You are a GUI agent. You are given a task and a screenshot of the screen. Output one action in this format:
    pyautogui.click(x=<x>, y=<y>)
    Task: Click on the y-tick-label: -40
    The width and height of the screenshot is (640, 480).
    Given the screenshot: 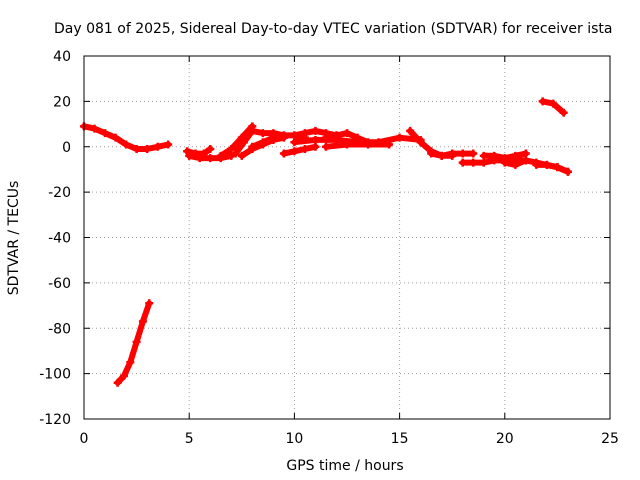 What is the action you would take?
    pyautogui.click(x=59, y=239)
    